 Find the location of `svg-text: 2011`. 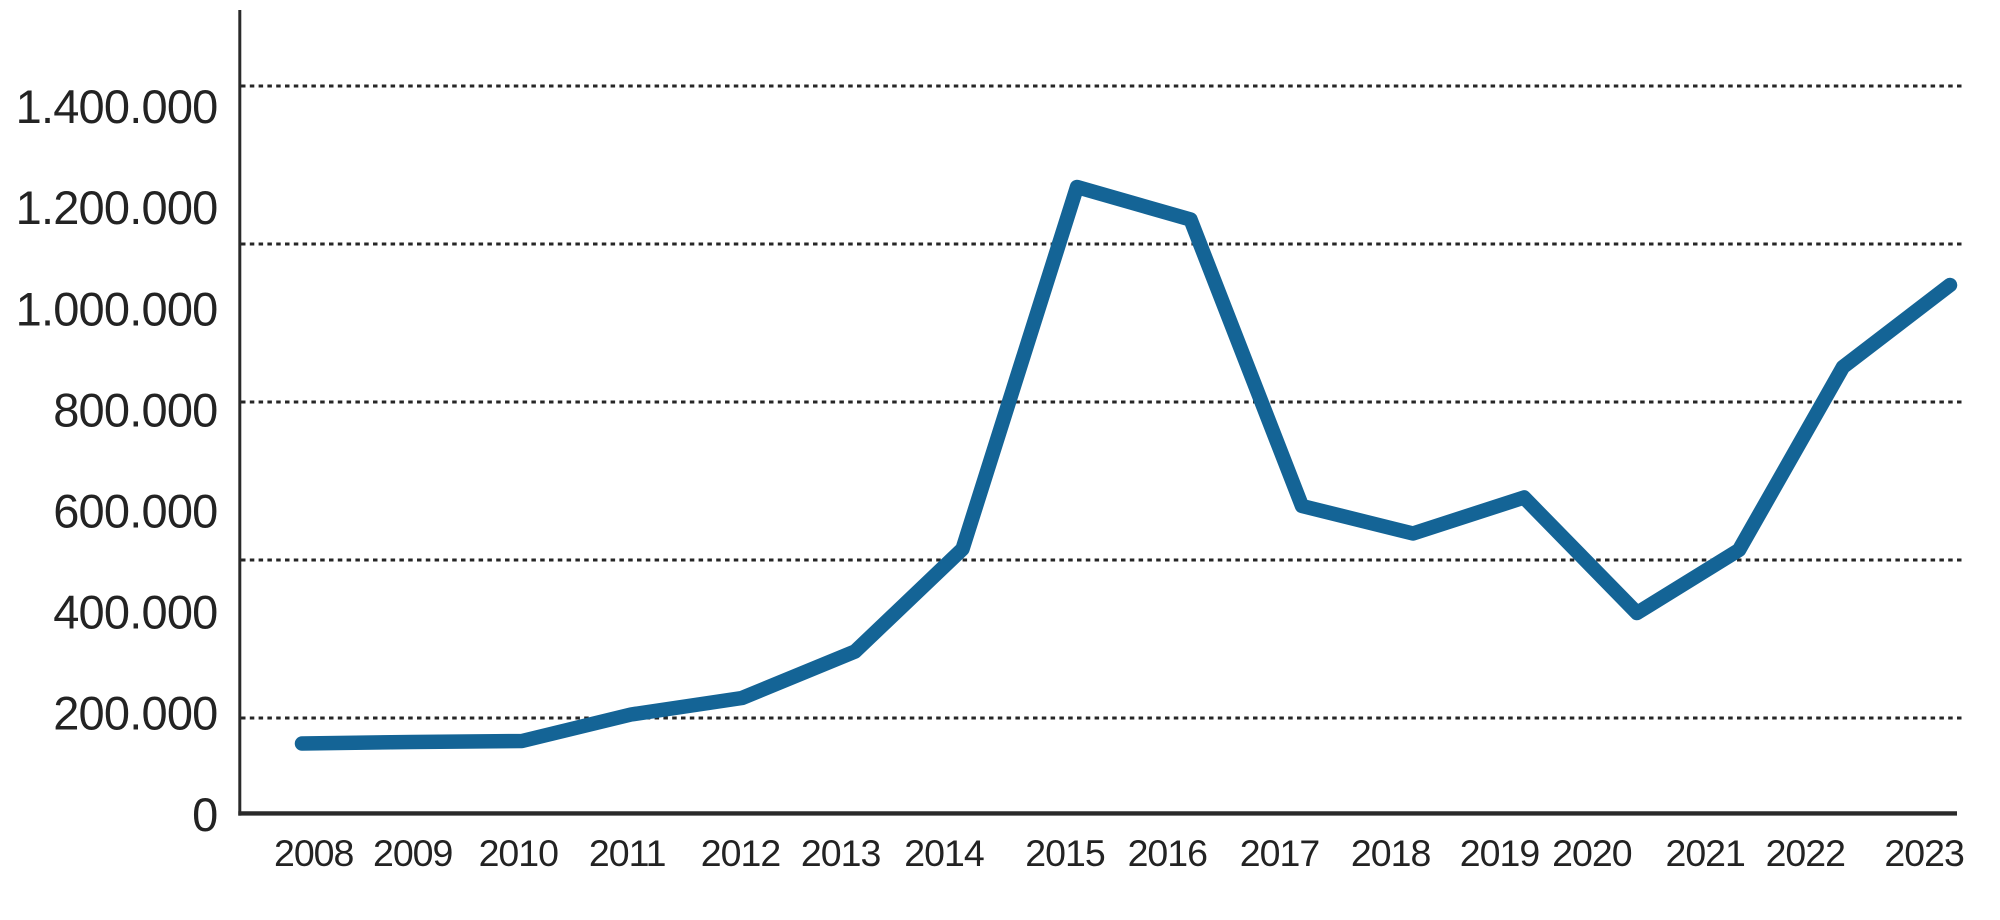

svg-text: 2011 is located at coordinates (627, 853).